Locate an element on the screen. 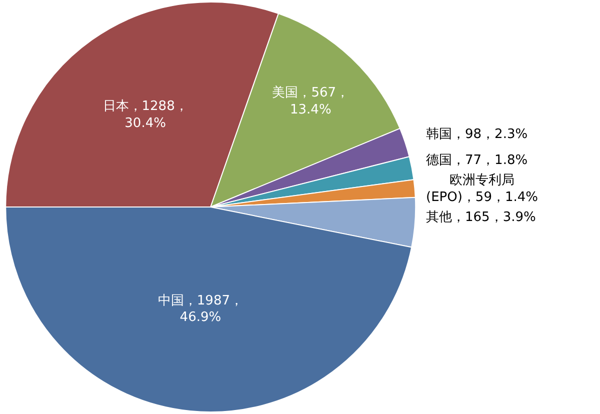 The width and height of the screenshot is (600, 414). slice-label: 韩国，98，2.3% is located at coordinates (477, 134).